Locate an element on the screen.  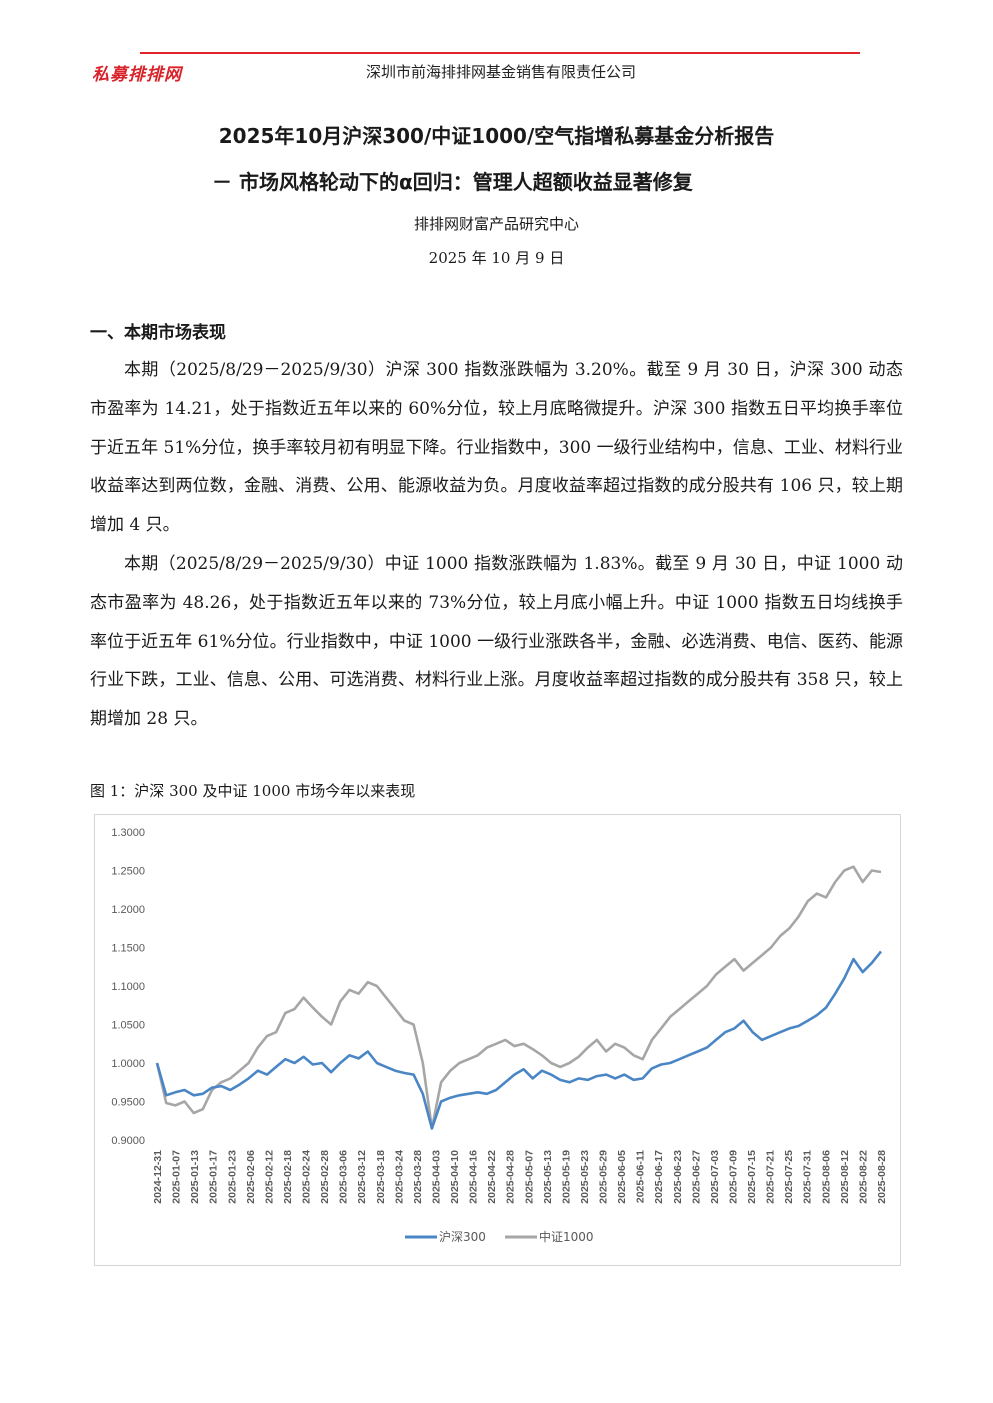
x-tick-label: 2025-03-24 is located at coordinates (399, 1177).